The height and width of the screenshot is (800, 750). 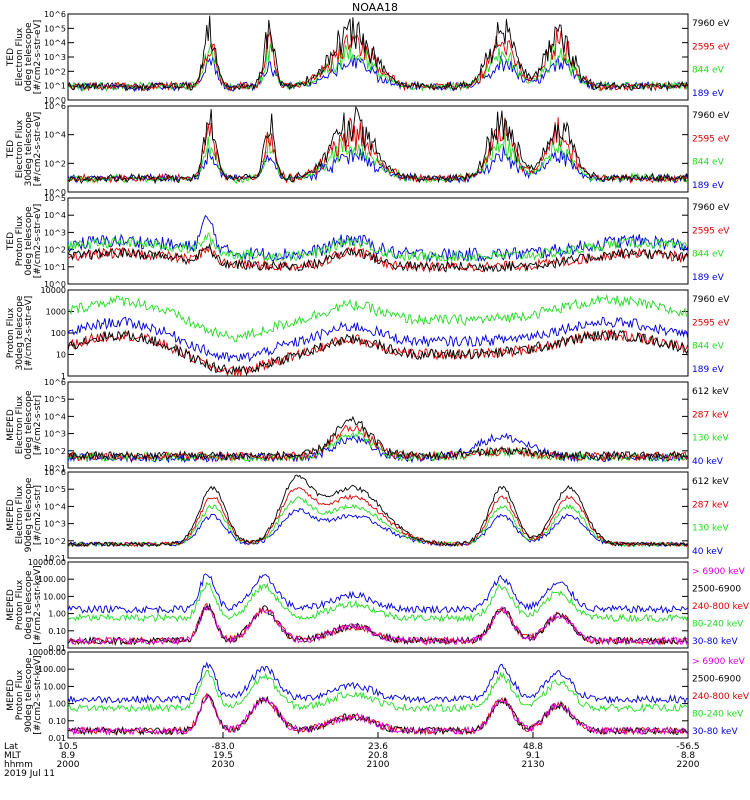 I want to click on ylabel-line: 0deg telescope, so click(x=29, y=605).